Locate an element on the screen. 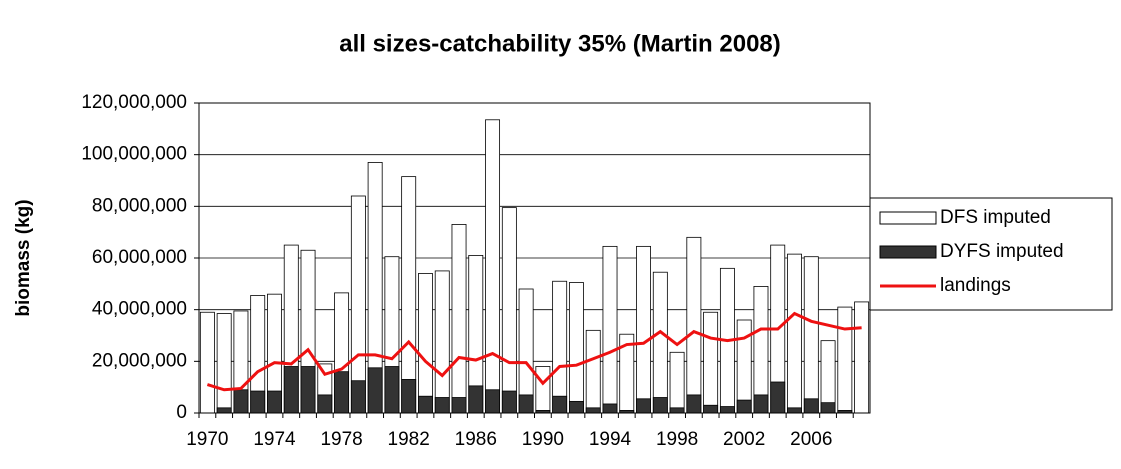 The width and height of the screenshot is (1121, 469). legend-label: landings is located at coordinates (975, 285).